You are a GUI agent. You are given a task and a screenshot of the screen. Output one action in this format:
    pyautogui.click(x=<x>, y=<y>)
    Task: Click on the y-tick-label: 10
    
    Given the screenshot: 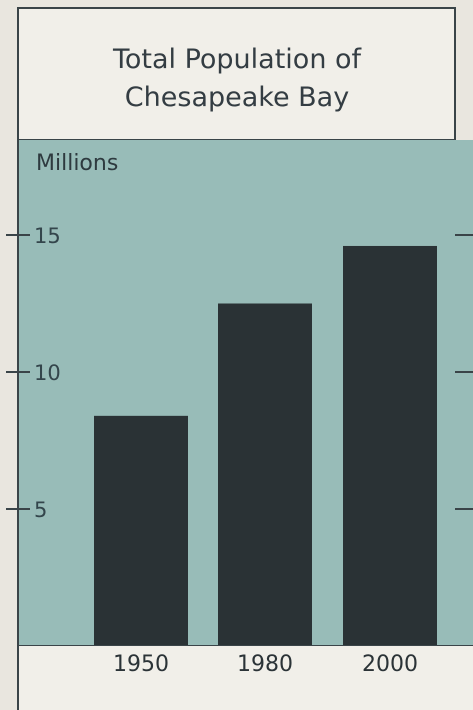 What is the action you would take?
    pyautogui.click(x=47, y=373)
    